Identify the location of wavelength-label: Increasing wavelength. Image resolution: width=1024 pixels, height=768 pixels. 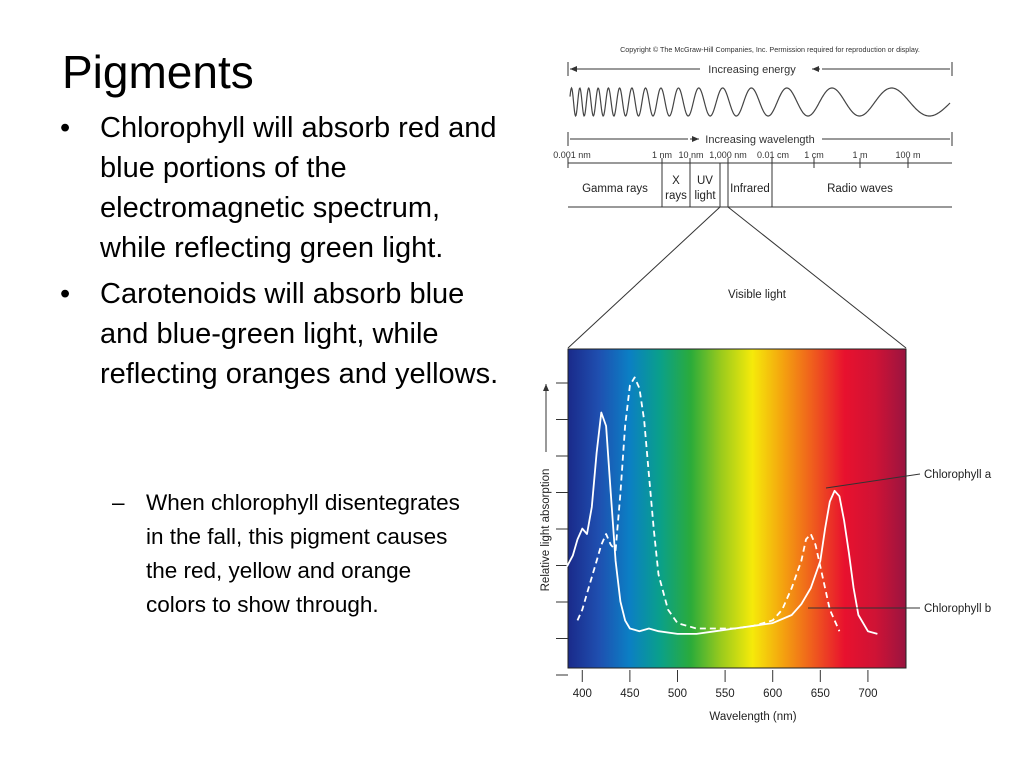
(759, 140).